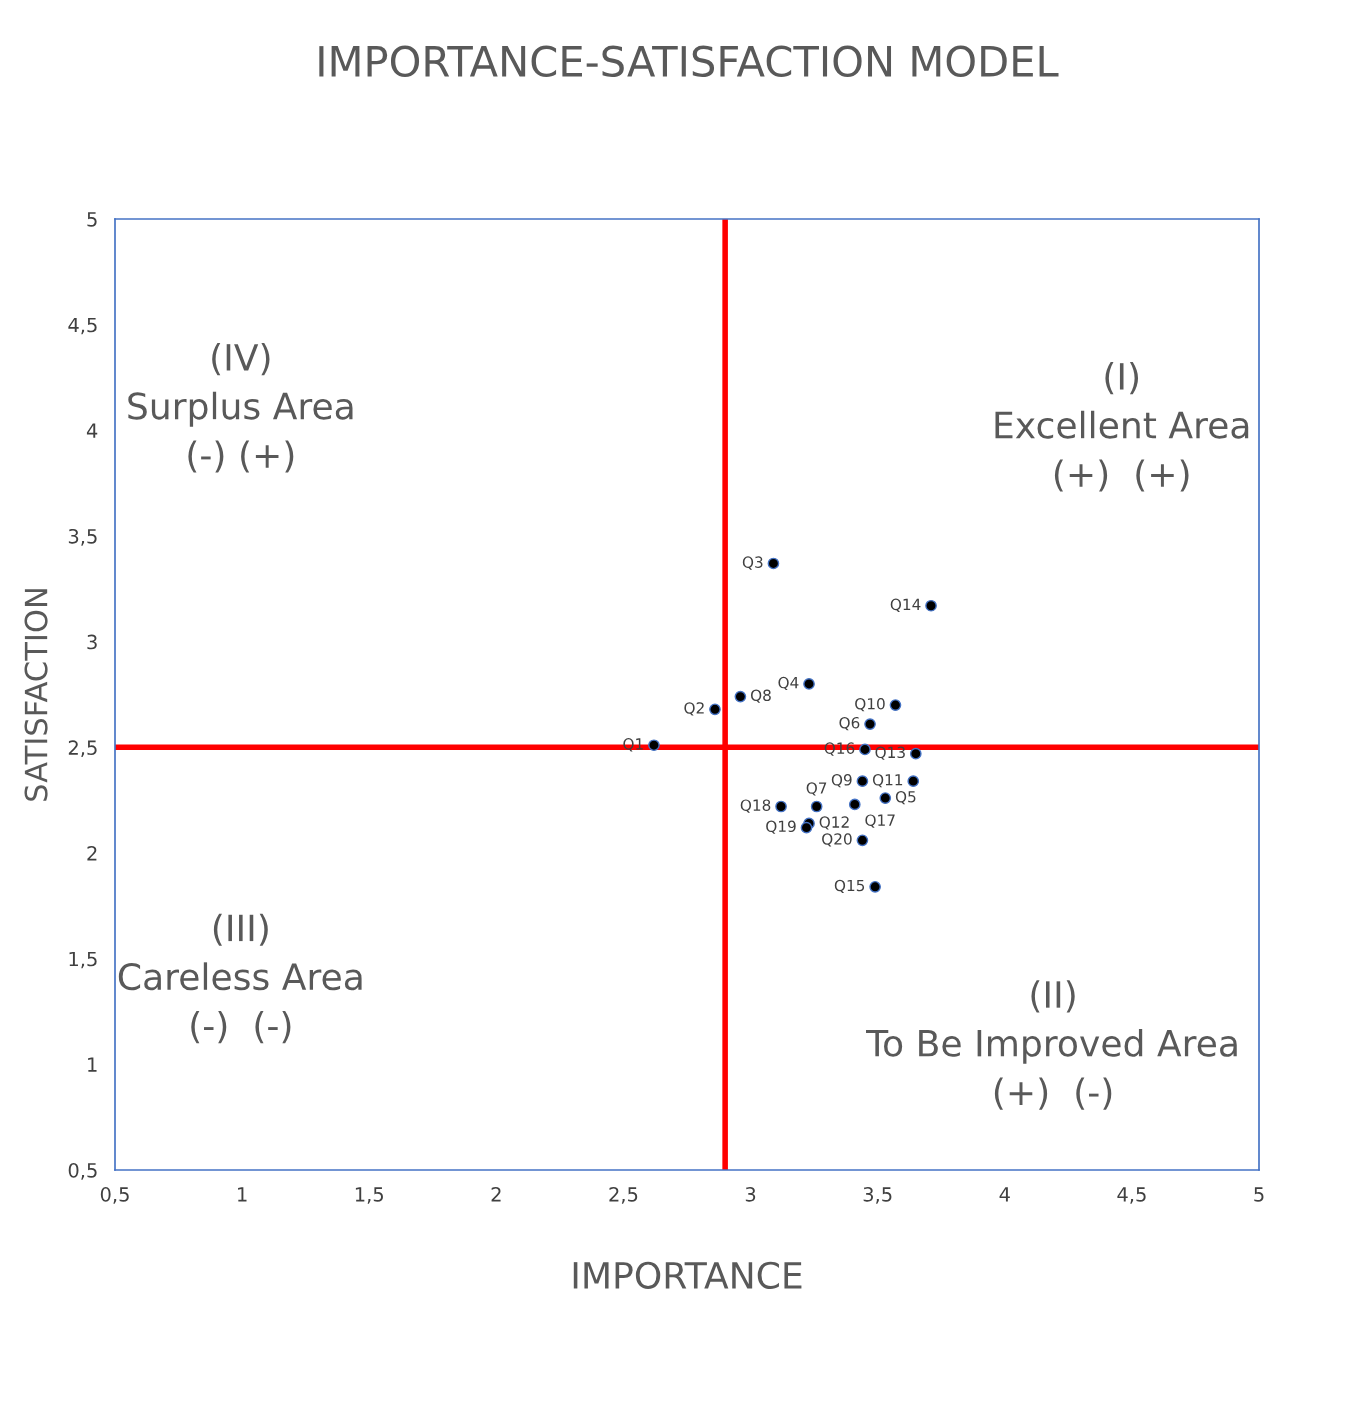 This screenshot has width=1371, height=1420. Describe the element at coordinates (92, 853) in the screenshot. I see `y-tick-label: 2` at that location.